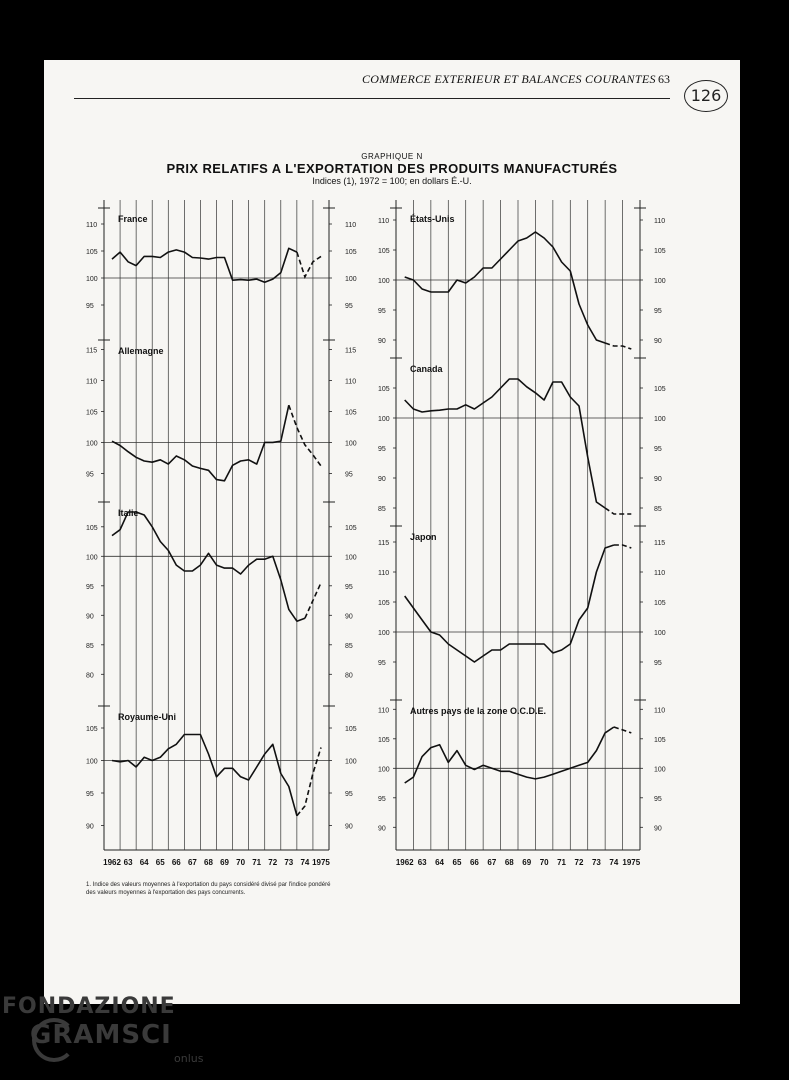 The width and height of the screenshot is (789, 1080). I want to click on page-number: 63, so click(664, 79).